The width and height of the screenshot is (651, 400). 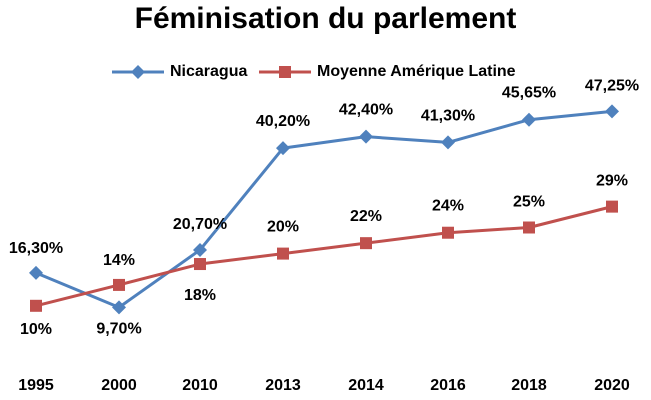 I want to click on x-tick-label: 2013, so click(x=283, y=385).